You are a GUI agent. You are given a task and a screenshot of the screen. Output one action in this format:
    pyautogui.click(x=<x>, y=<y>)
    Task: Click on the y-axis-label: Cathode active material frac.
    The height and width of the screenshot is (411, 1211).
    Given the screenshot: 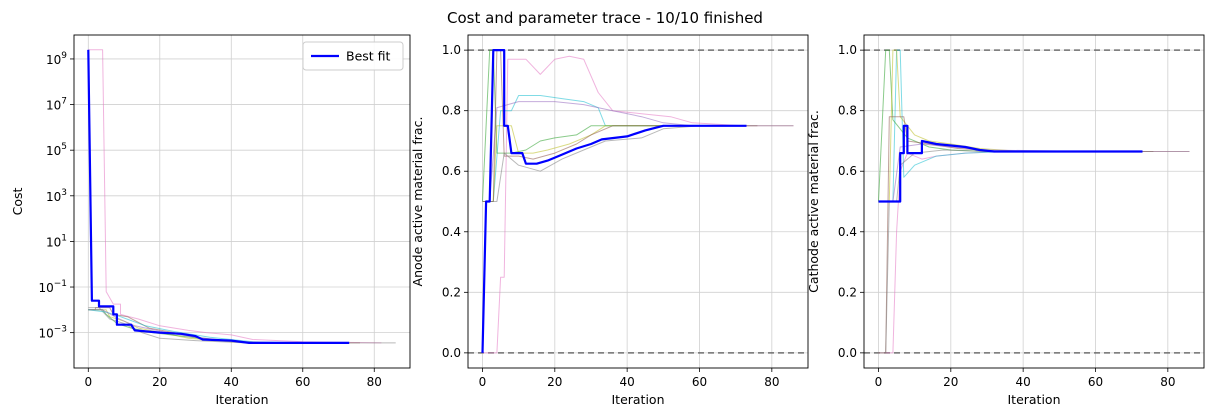 What is the action you would take?
    pyautogui.click(x=813, y=201)
    